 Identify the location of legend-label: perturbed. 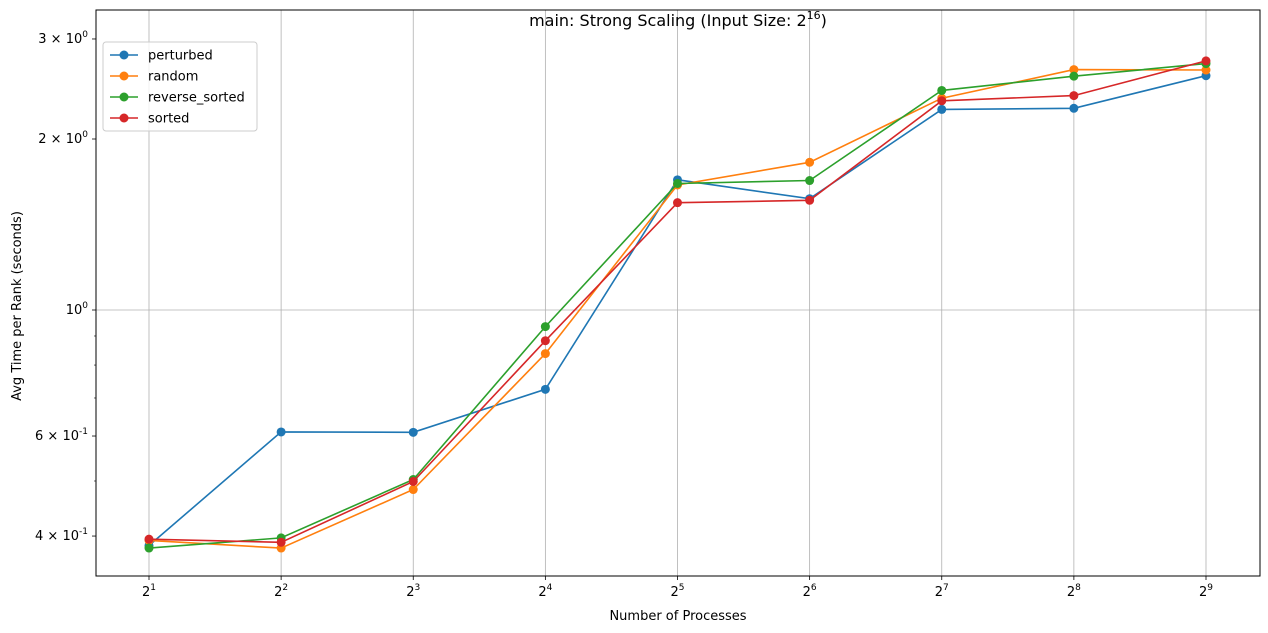
(180, 56).